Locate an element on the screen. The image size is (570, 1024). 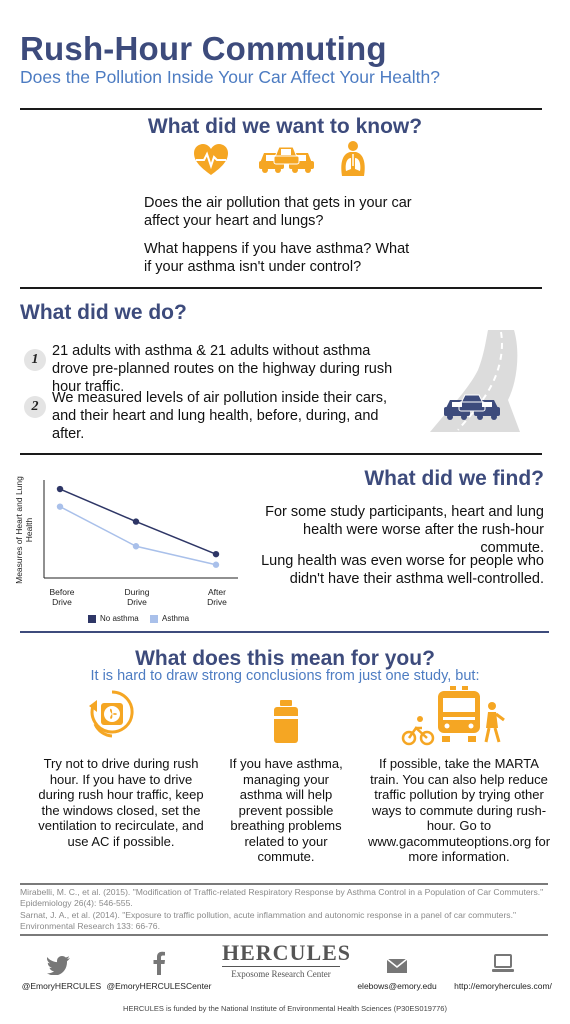
twitter-handle: @EmoryHERCULES is located at coordinates (61, 986).